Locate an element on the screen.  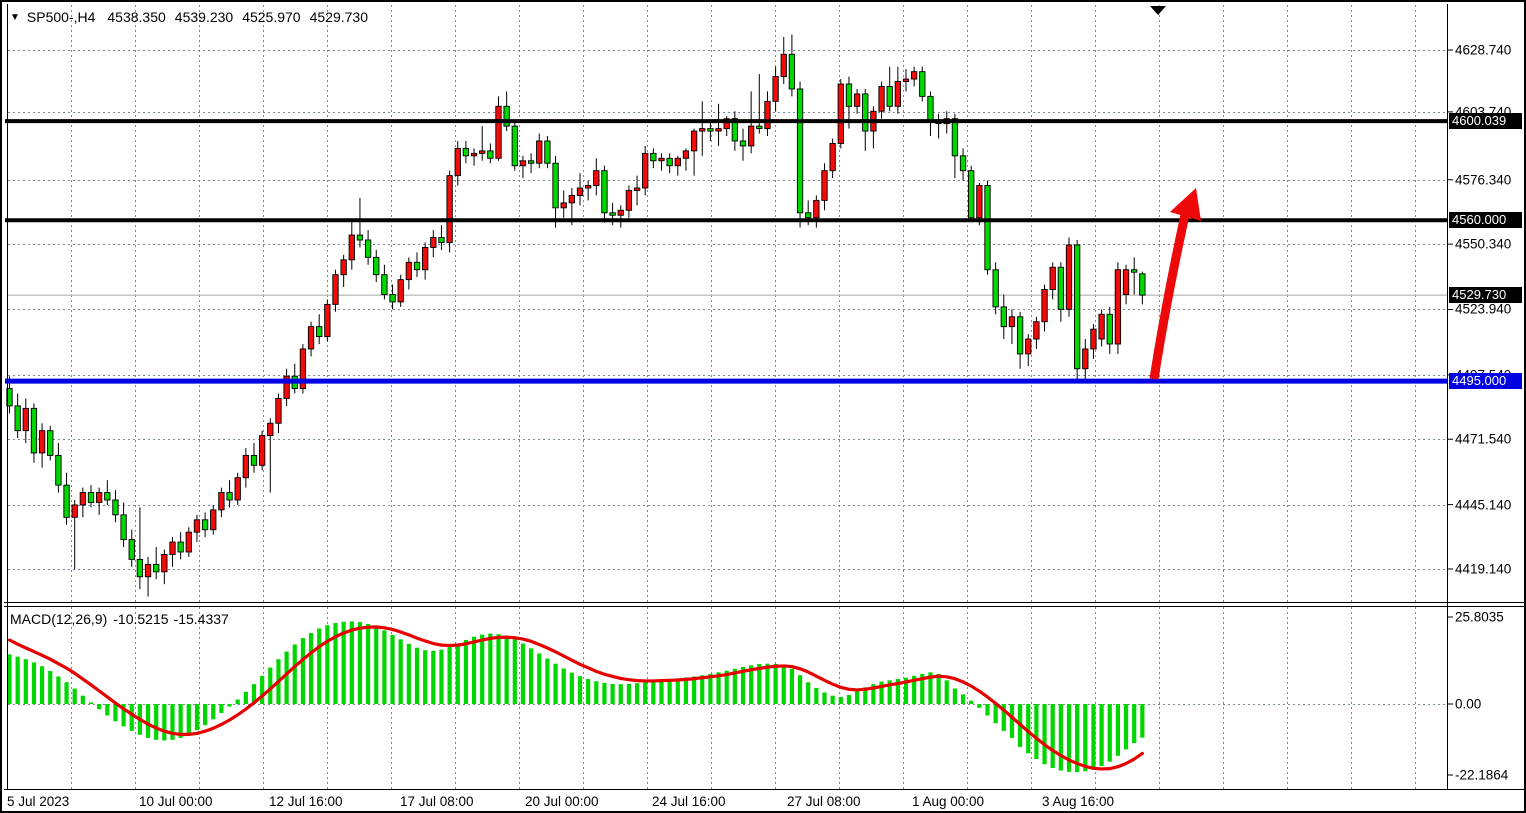
panel-splitter is located at coordinates (763, 605).